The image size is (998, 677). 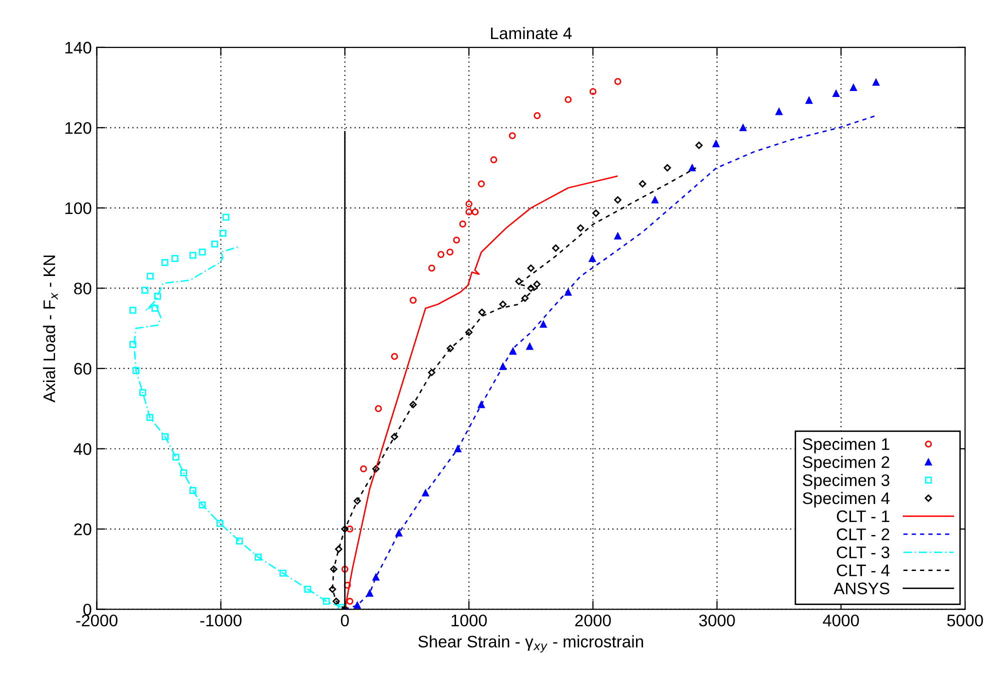 What do you see at coordinates (965, 620) in the screenshot?
I see `x-tick-label: 5000` at bounding box center [965, 620].